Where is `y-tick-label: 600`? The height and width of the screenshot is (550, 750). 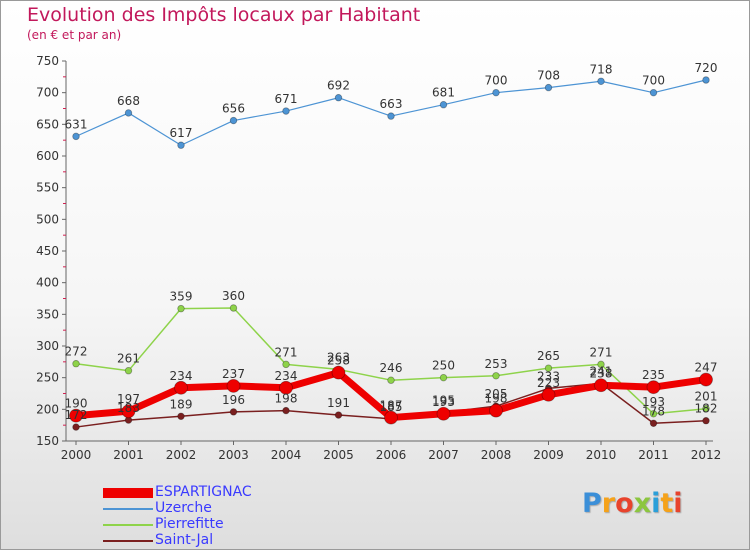 y-tick-label: 600 is located at coordinates (47, 156).